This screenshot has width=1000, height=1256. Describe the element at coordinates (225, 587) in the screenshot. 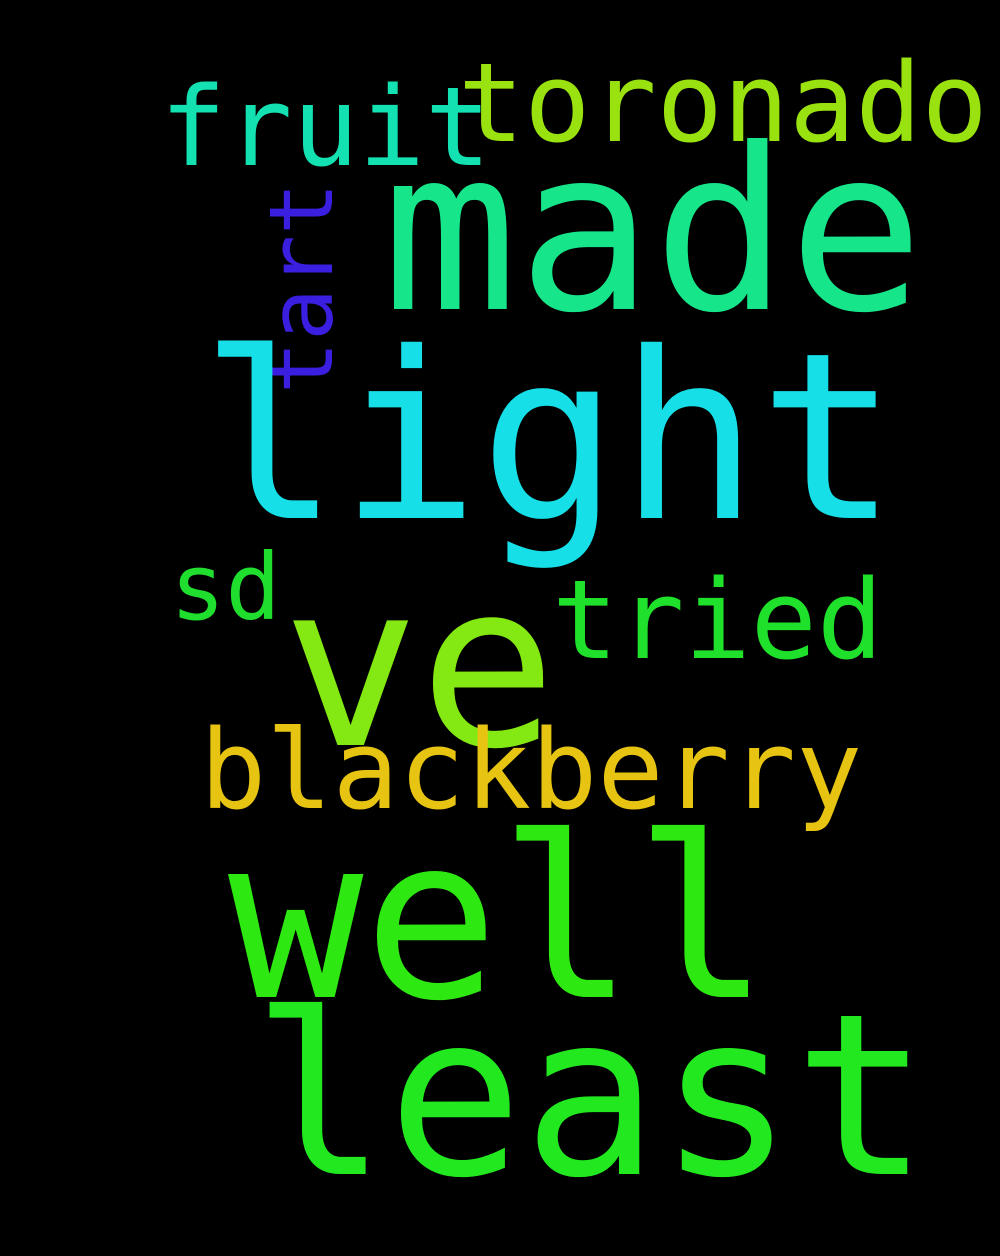

I see `word-sd: sd` at that location.